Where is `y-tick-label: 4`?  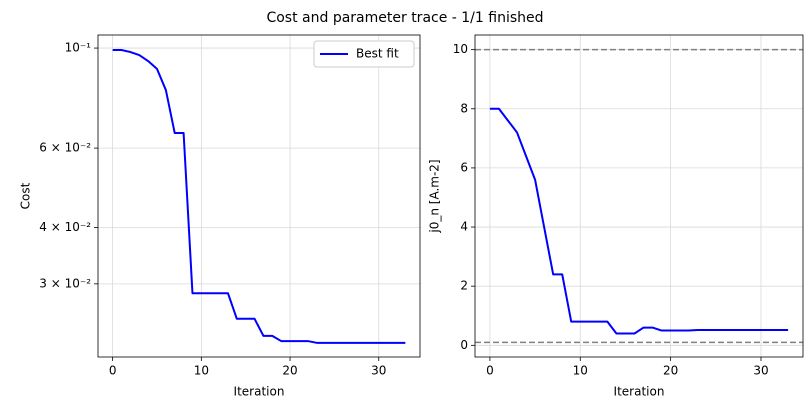
y-tick-label: 4 is located at coordinates (464, 227).